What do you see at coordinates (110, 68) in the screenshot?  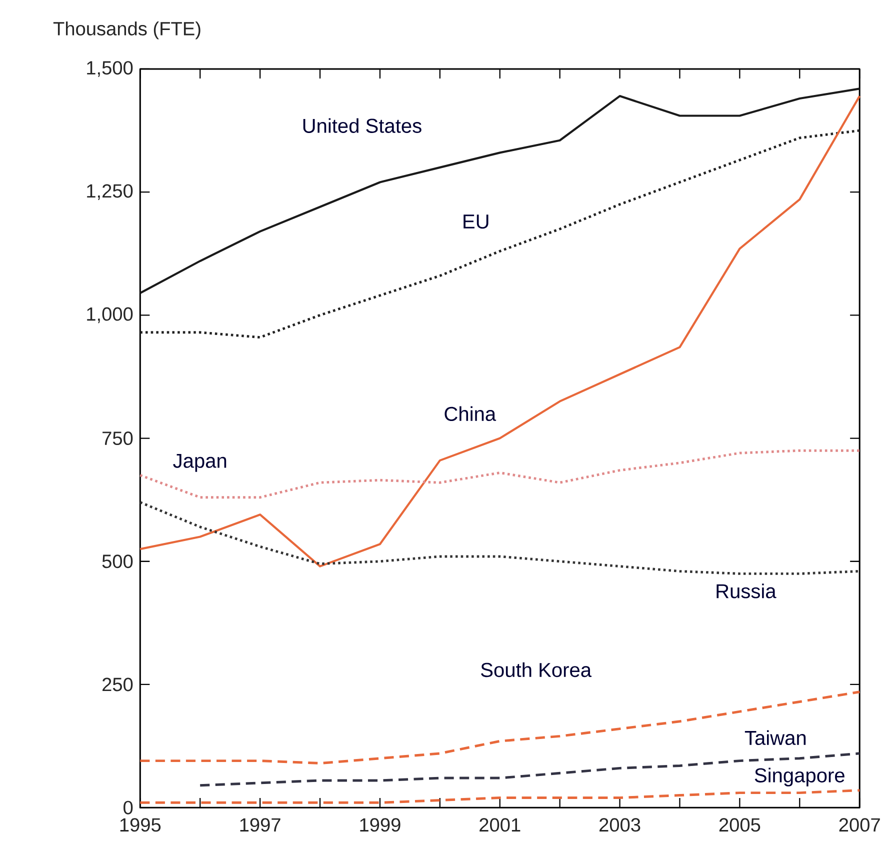 I see `y-tick-label: 1,500` at bounding box center [110, 68].